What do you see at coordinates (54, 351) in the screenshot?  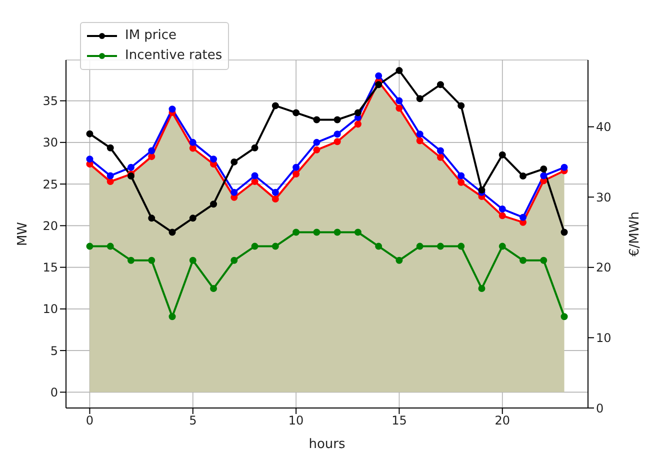 I see `y-tick-label: 5` at bounding box center [54, 351].